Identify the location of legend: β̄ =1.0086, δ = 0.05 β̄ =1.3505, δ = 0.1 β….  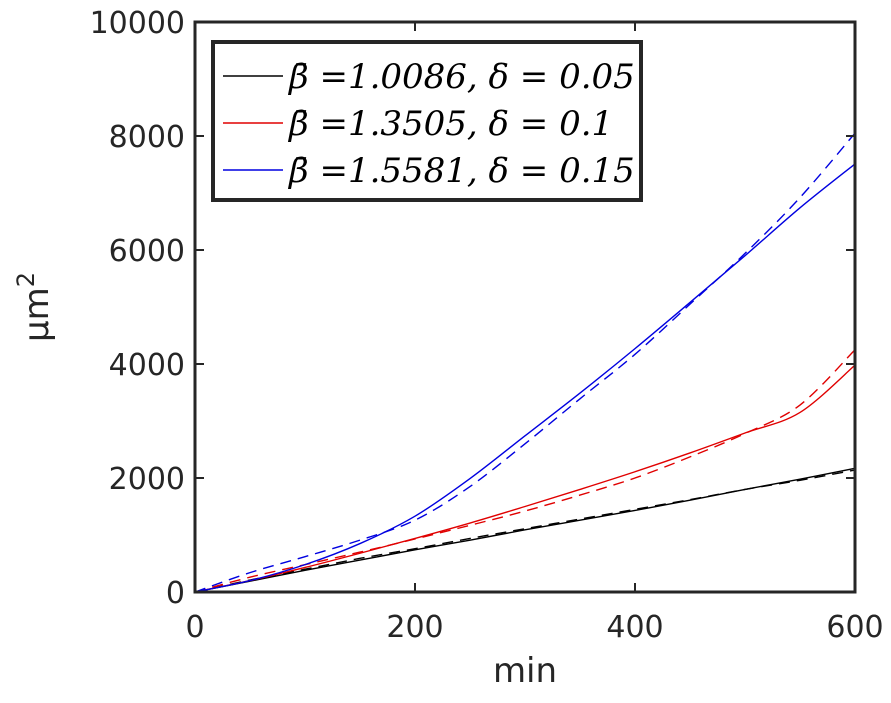
(427, 121).